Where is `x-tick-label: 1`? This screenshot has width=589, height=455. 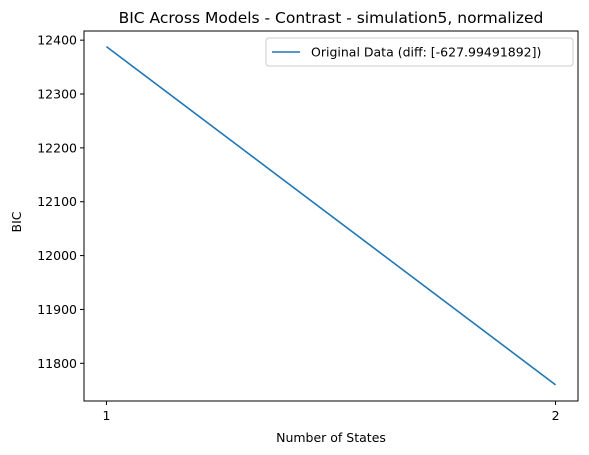 x-tick-label: 1 is located at coordinates (106, 415).